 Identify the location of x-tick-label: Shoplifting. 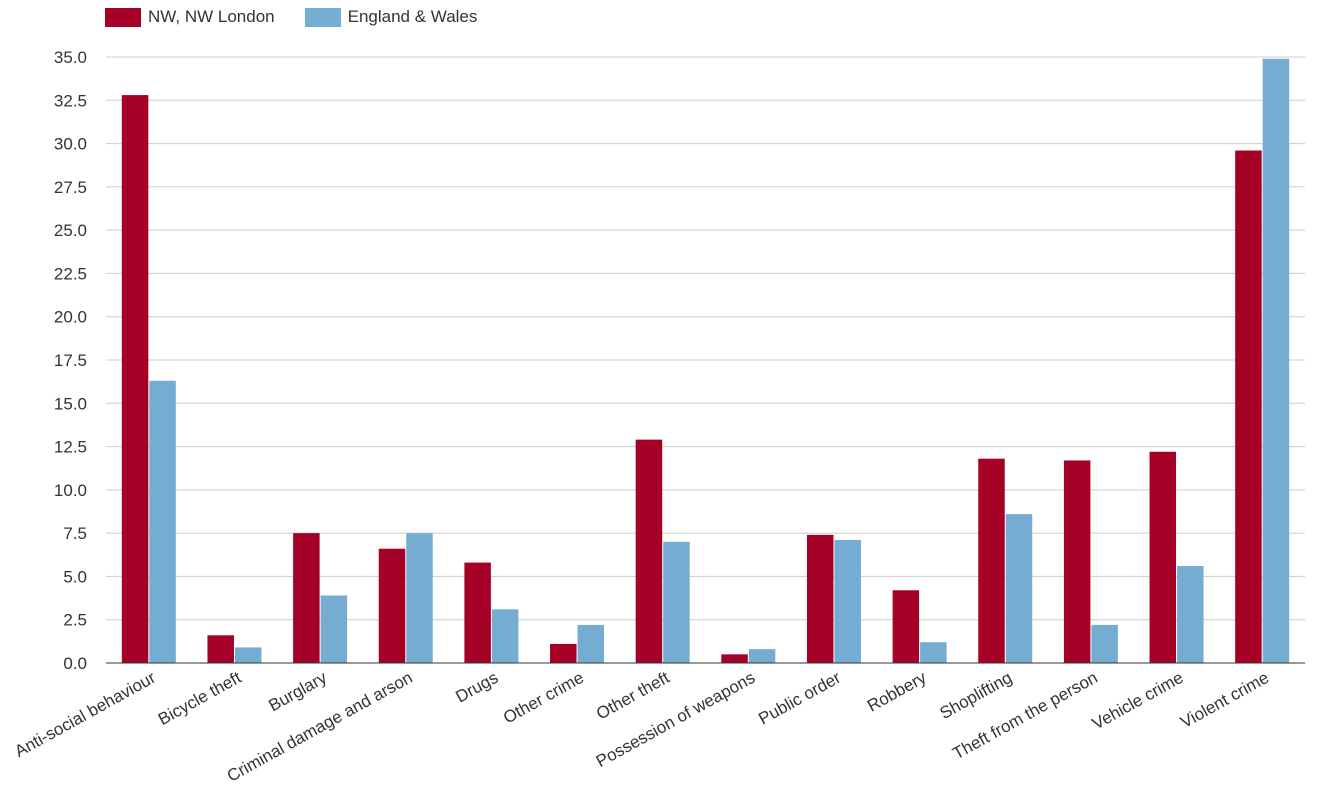
(976, 695).